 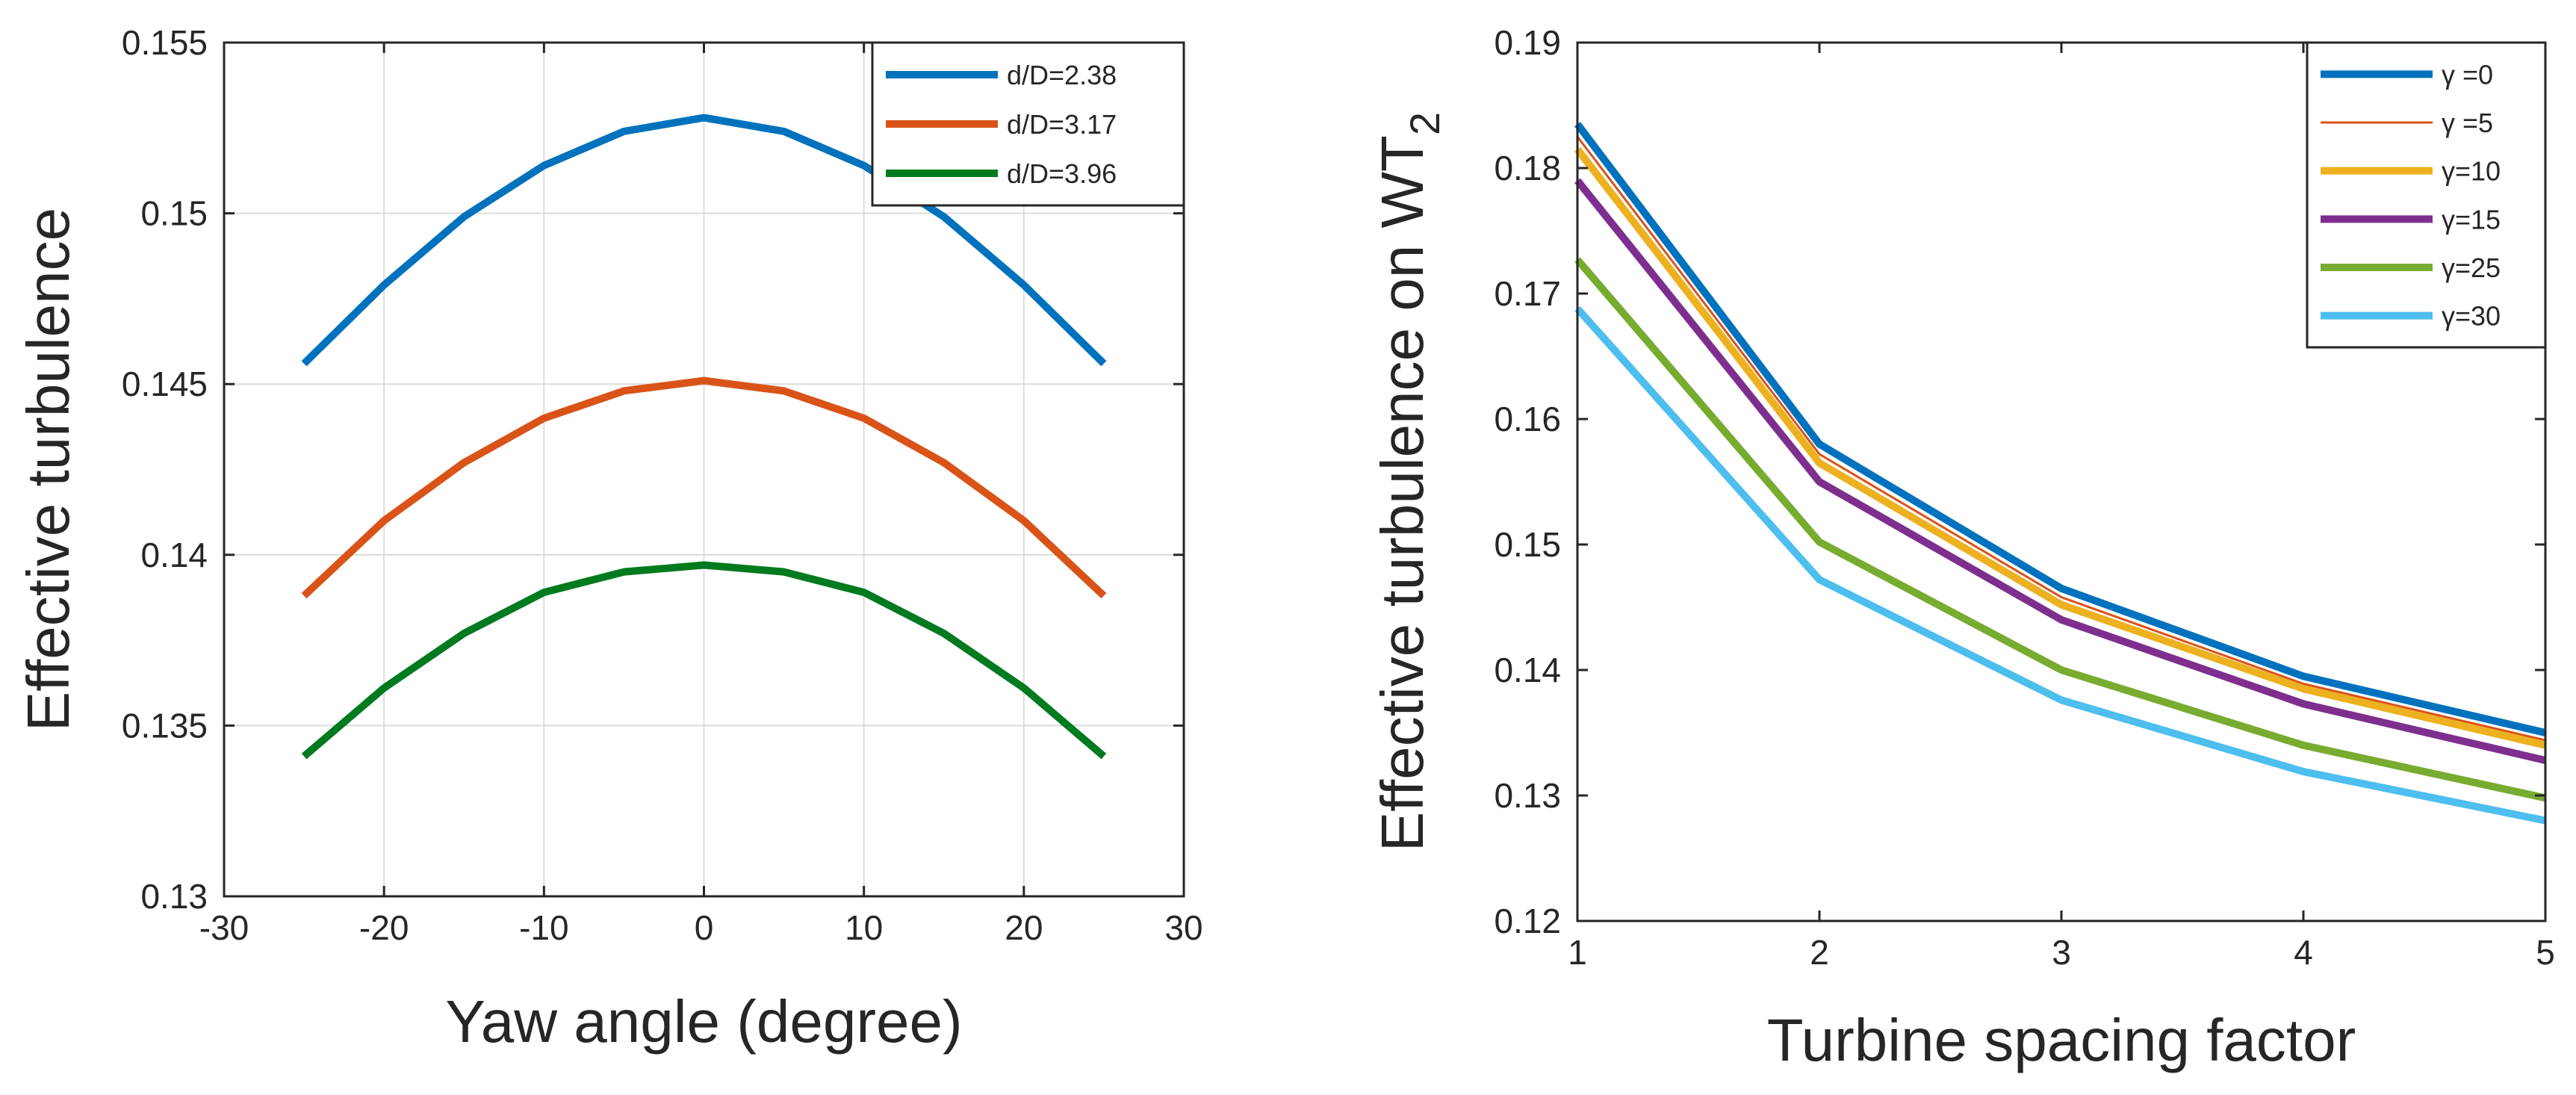 What do you see at coordinates (2468, 123) in the screenshot?
I see `legend-label-5: γ =5` at bounding box center [2468, 123].